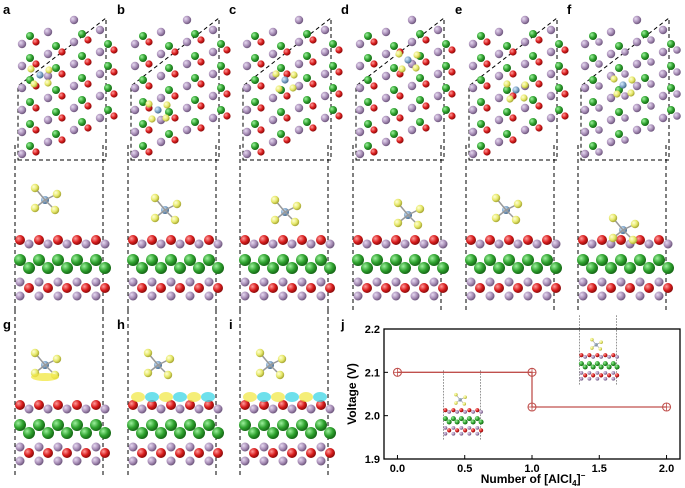 The height and width of the screenshot is (488, 685). I want to click on plot-inset-structure, so click(463, 405).